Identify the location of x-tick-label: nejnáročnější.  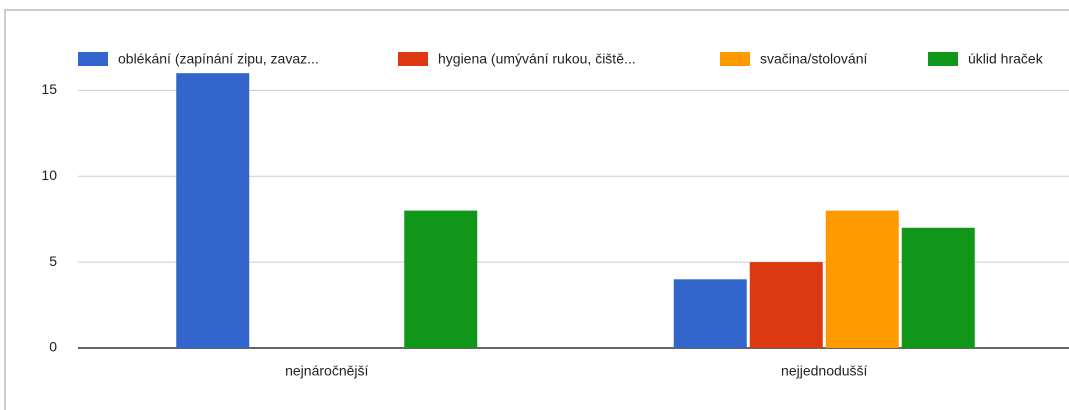
(326, 371).